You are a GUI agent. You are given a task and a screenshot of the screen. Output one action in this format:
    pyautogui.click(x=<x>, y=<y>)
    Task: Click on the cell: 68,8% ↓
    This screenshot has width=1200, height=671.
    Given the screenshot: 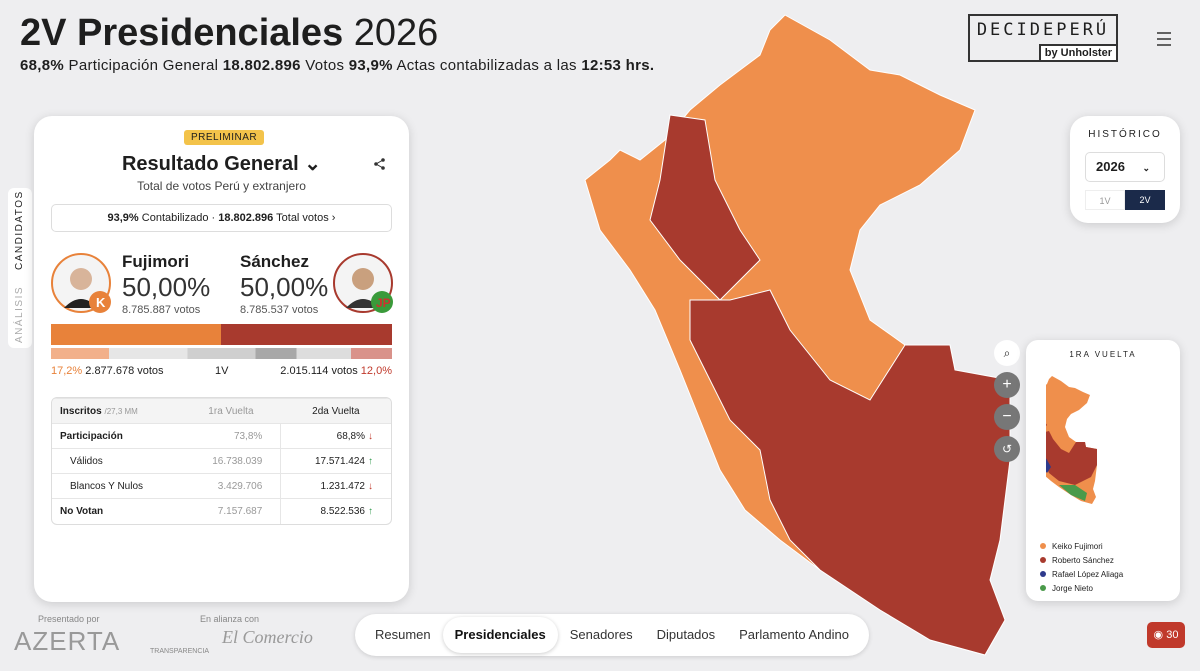 What is the action you would take?
    pyautogui.click(x=335, y=436)
    